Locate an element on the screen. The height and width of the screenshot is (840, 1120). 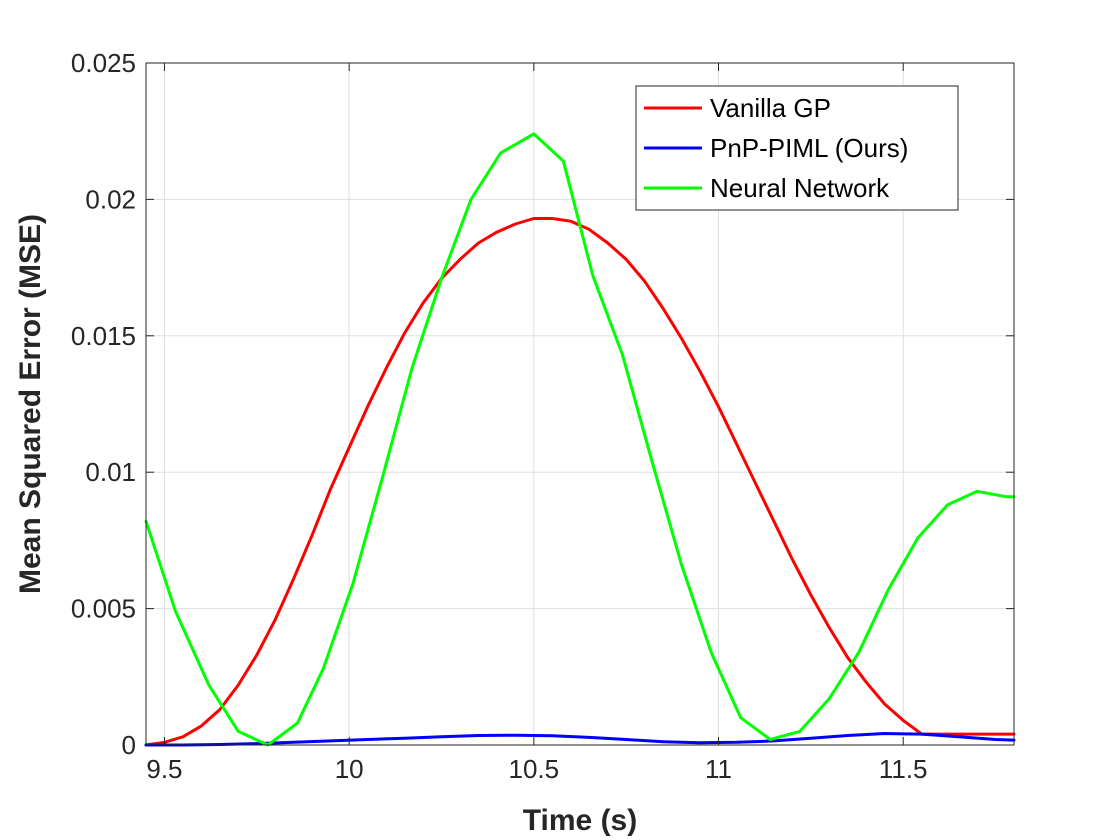
y-axis-title: Mean Squared Error (MSE) is located at coordinates (30, 404).